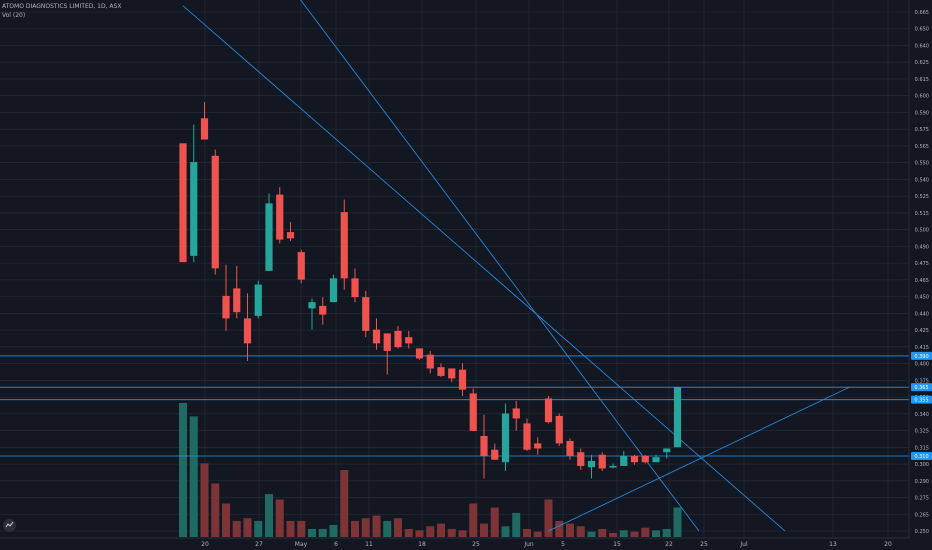 The width and height of the screenshot is (932, 550). Describe the element at coordinates (259, 544) in the screenshot. I see `time-tick-label: 27` at that location.